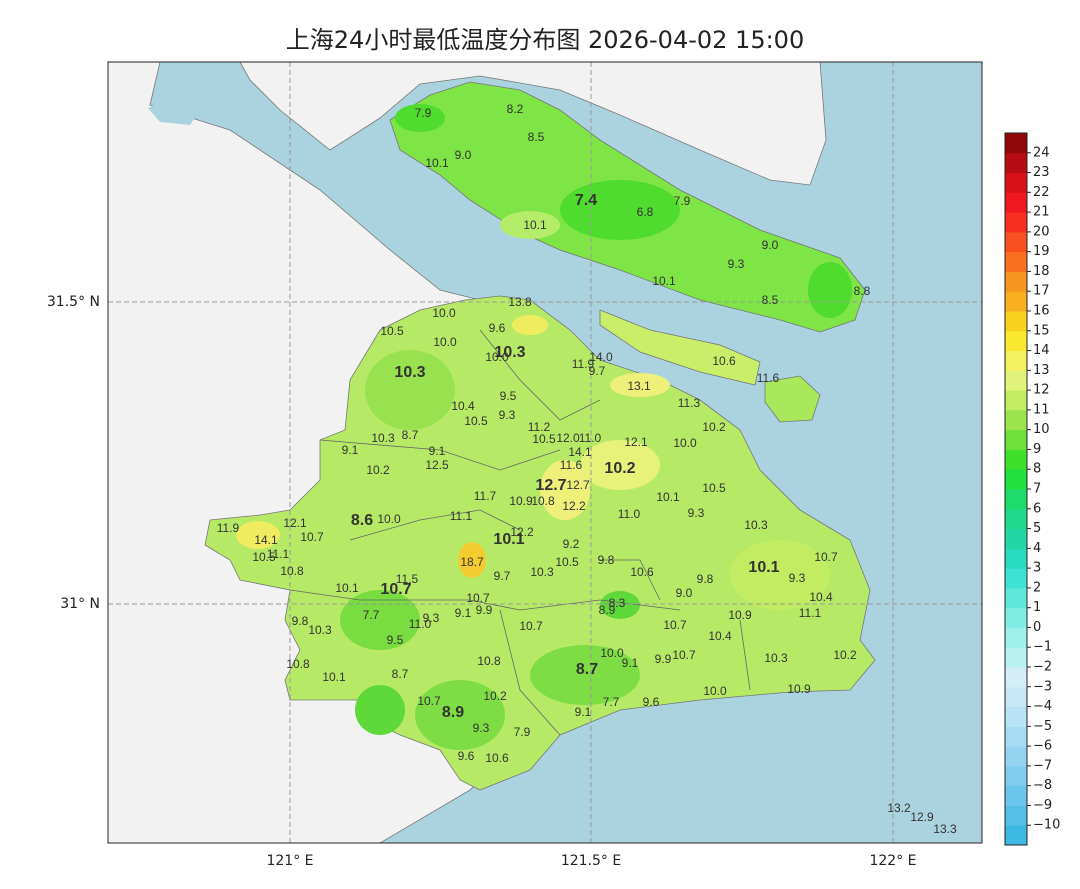  Describe the element at coordinates (607, 610) in the screenshot. I see `station-value: 8.9` at that location.